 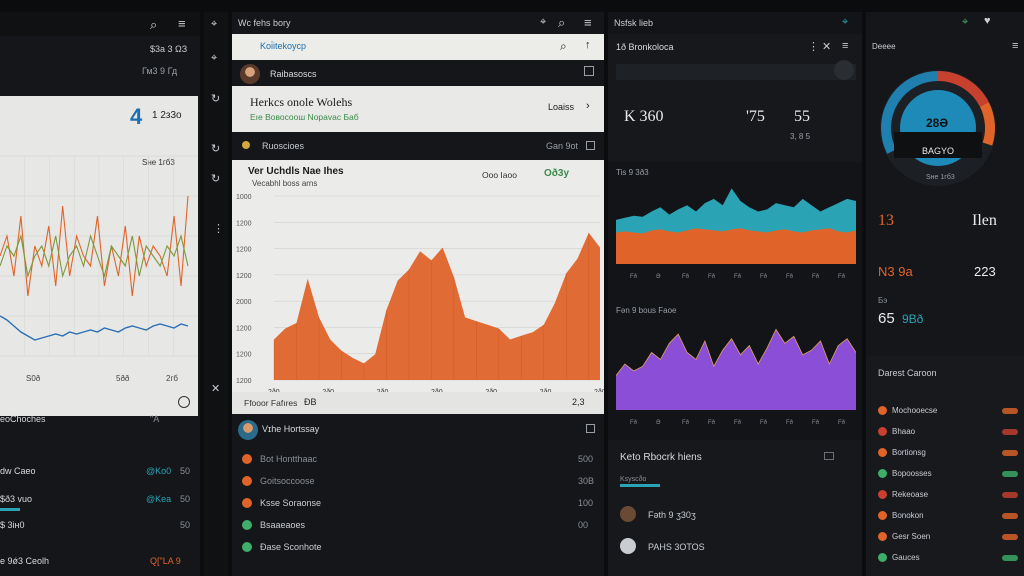 I want to click on gauge-value: 28Ə, so click(x=937, y=123).